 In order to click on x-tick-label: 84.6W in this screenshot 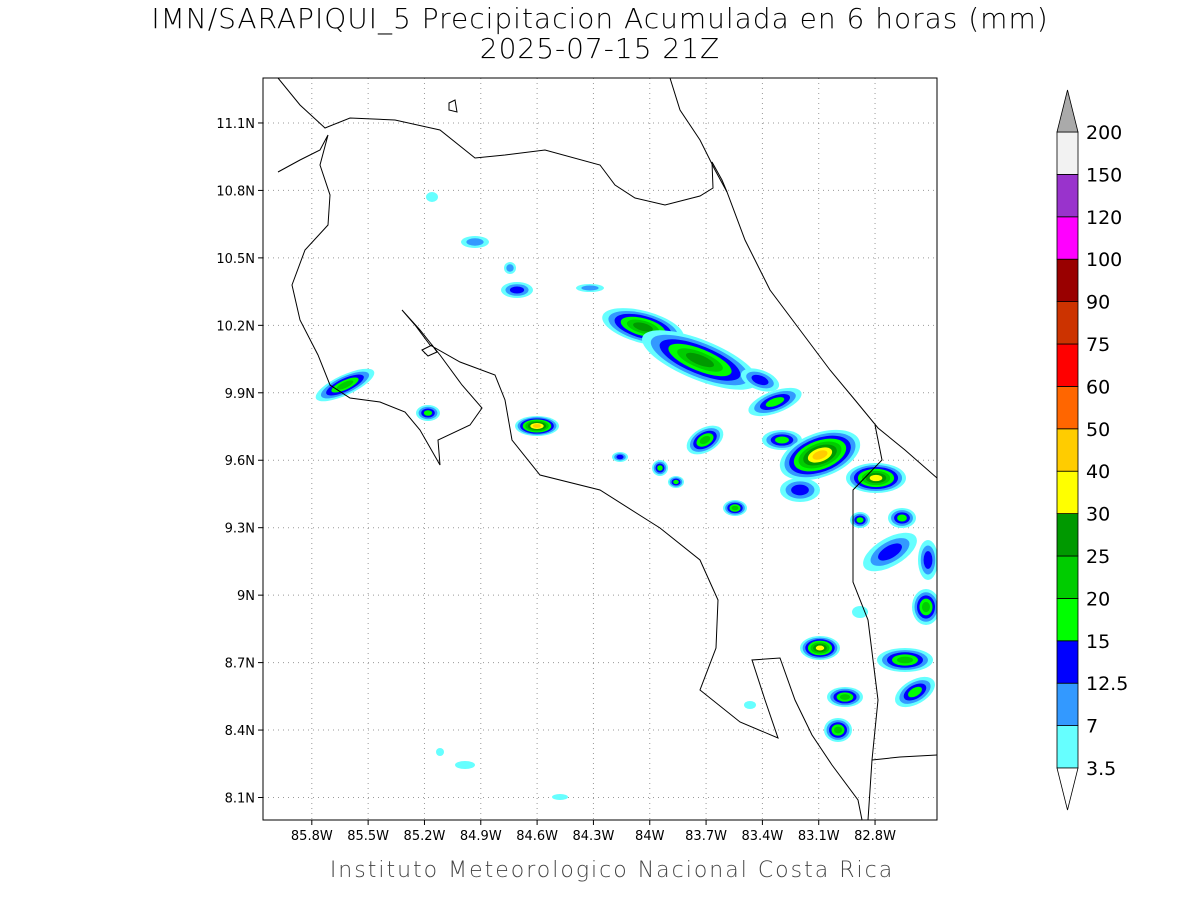, I will do `click(537, 836)`.